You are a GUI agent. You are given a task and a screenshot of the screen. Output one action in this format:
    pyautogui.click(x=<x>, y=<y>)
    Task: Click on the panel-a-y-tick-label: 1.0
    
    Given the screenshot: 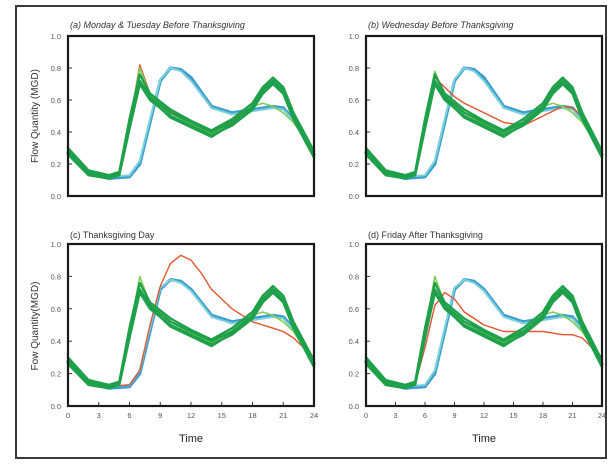 What is the action you would take?
    pyautogui.click(x=56, y=36)
    